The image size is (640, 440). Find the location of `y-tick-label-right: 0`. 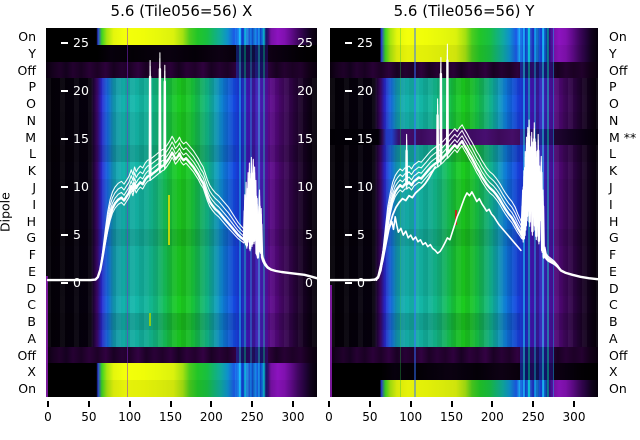

y-tick-label-right: 0 is located at coordinates (309, 282).